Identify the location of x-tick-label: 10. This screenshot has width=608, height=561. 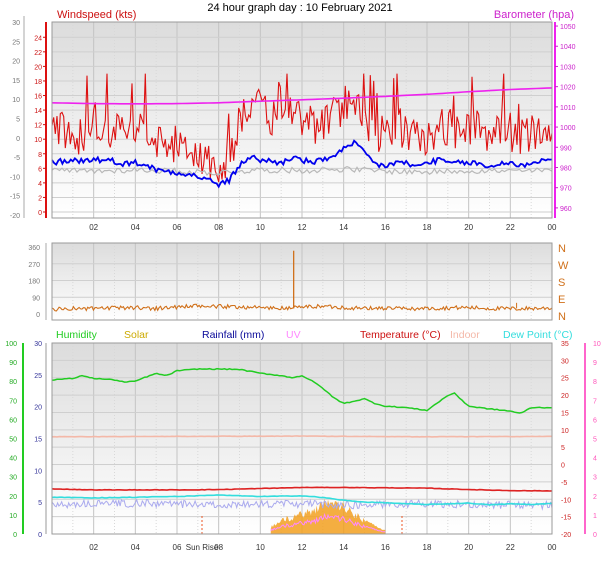
(260, 227).